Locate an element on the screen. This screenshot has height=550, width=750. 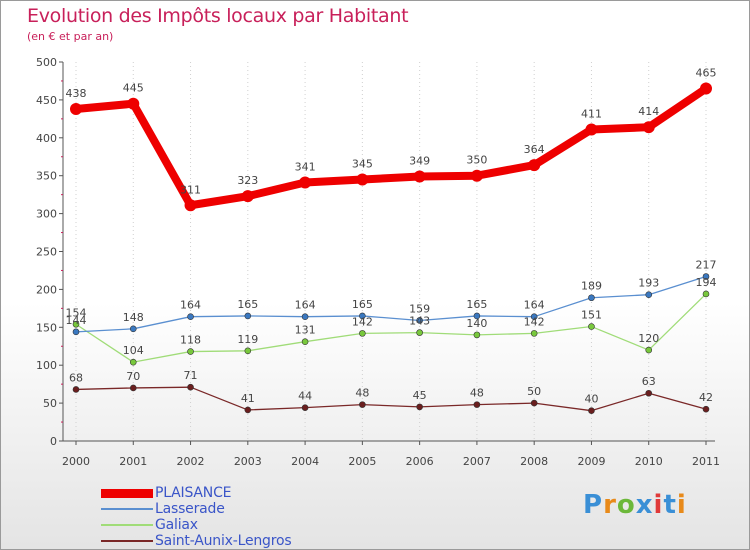
data-label: 143 is located at coordinates (419, 321).